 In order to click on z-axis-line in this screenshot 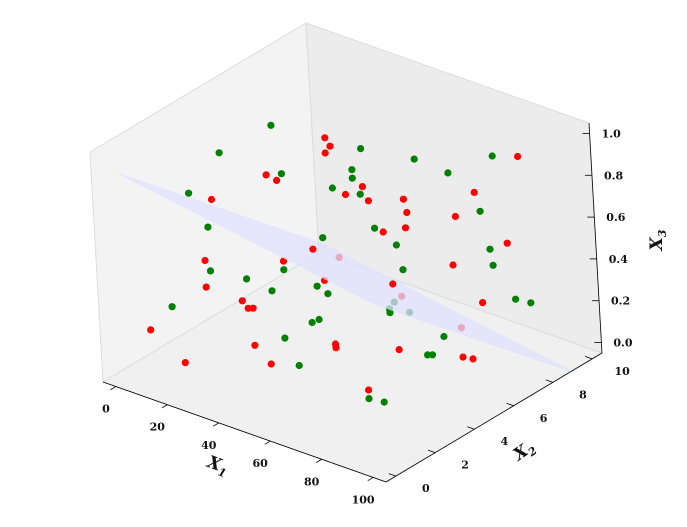, I will do `click(595, 238)`.